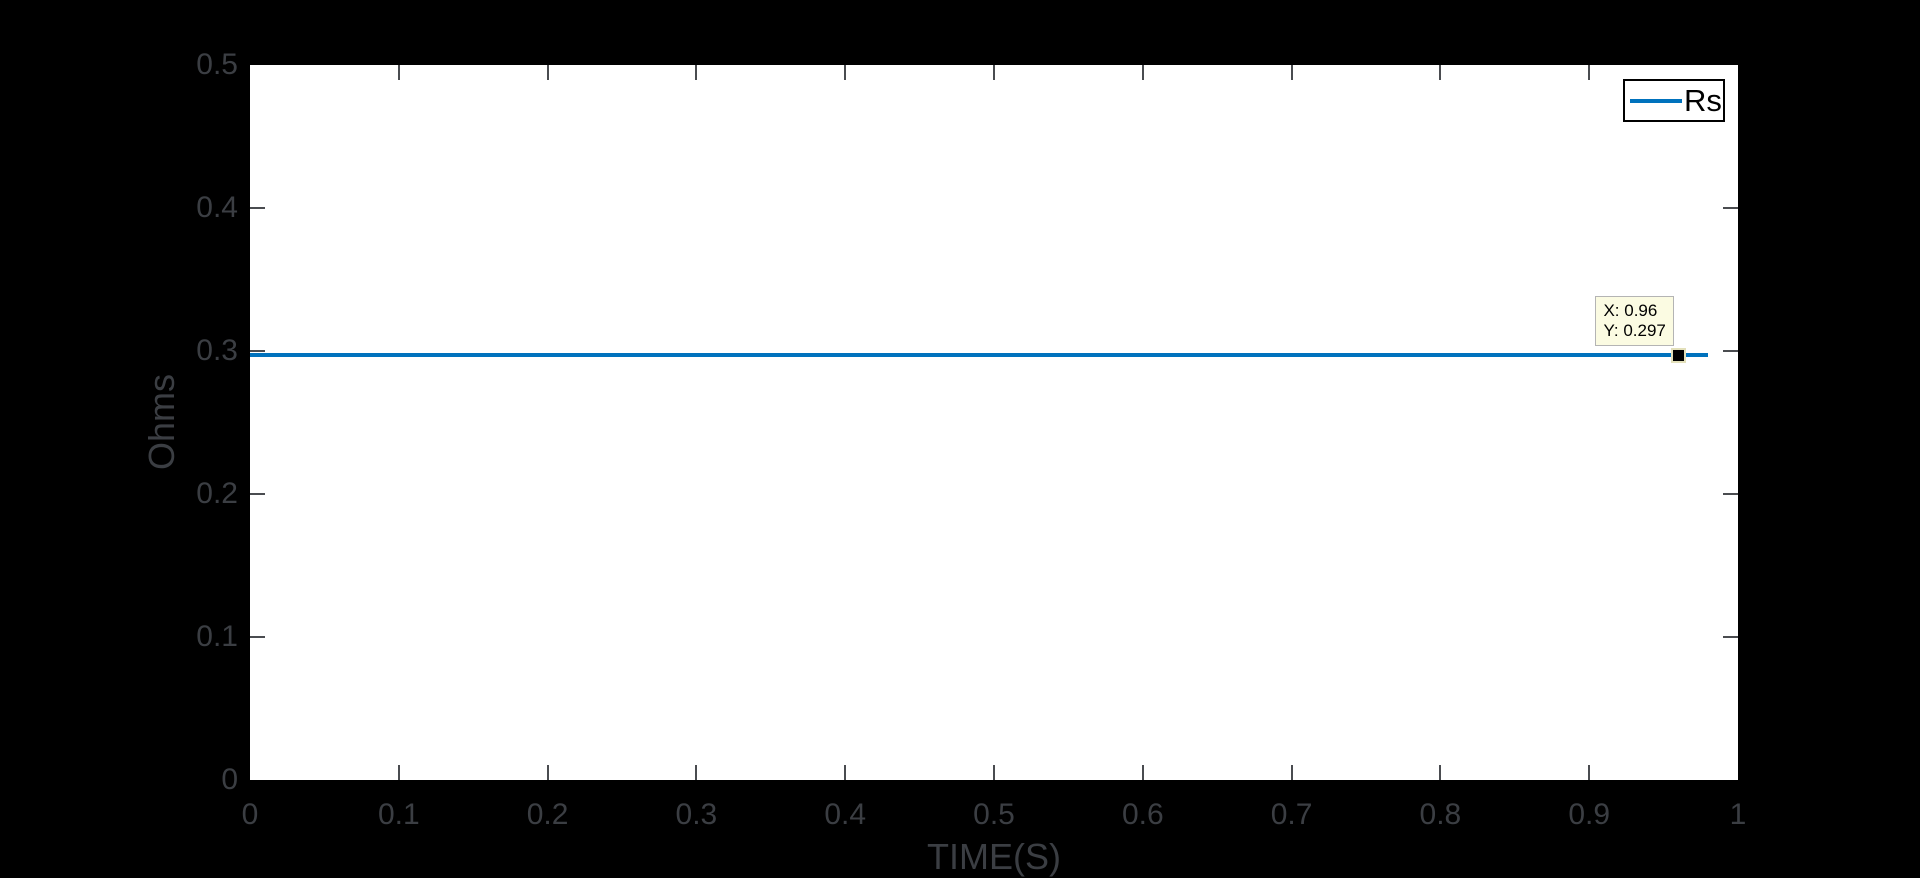 The width and height of the screenshot is (1920, 878). What do you see at coordinates (696, 814) in the screenshot?
I see `x-tick-label: 0.3` at bounding box center [696, 814].